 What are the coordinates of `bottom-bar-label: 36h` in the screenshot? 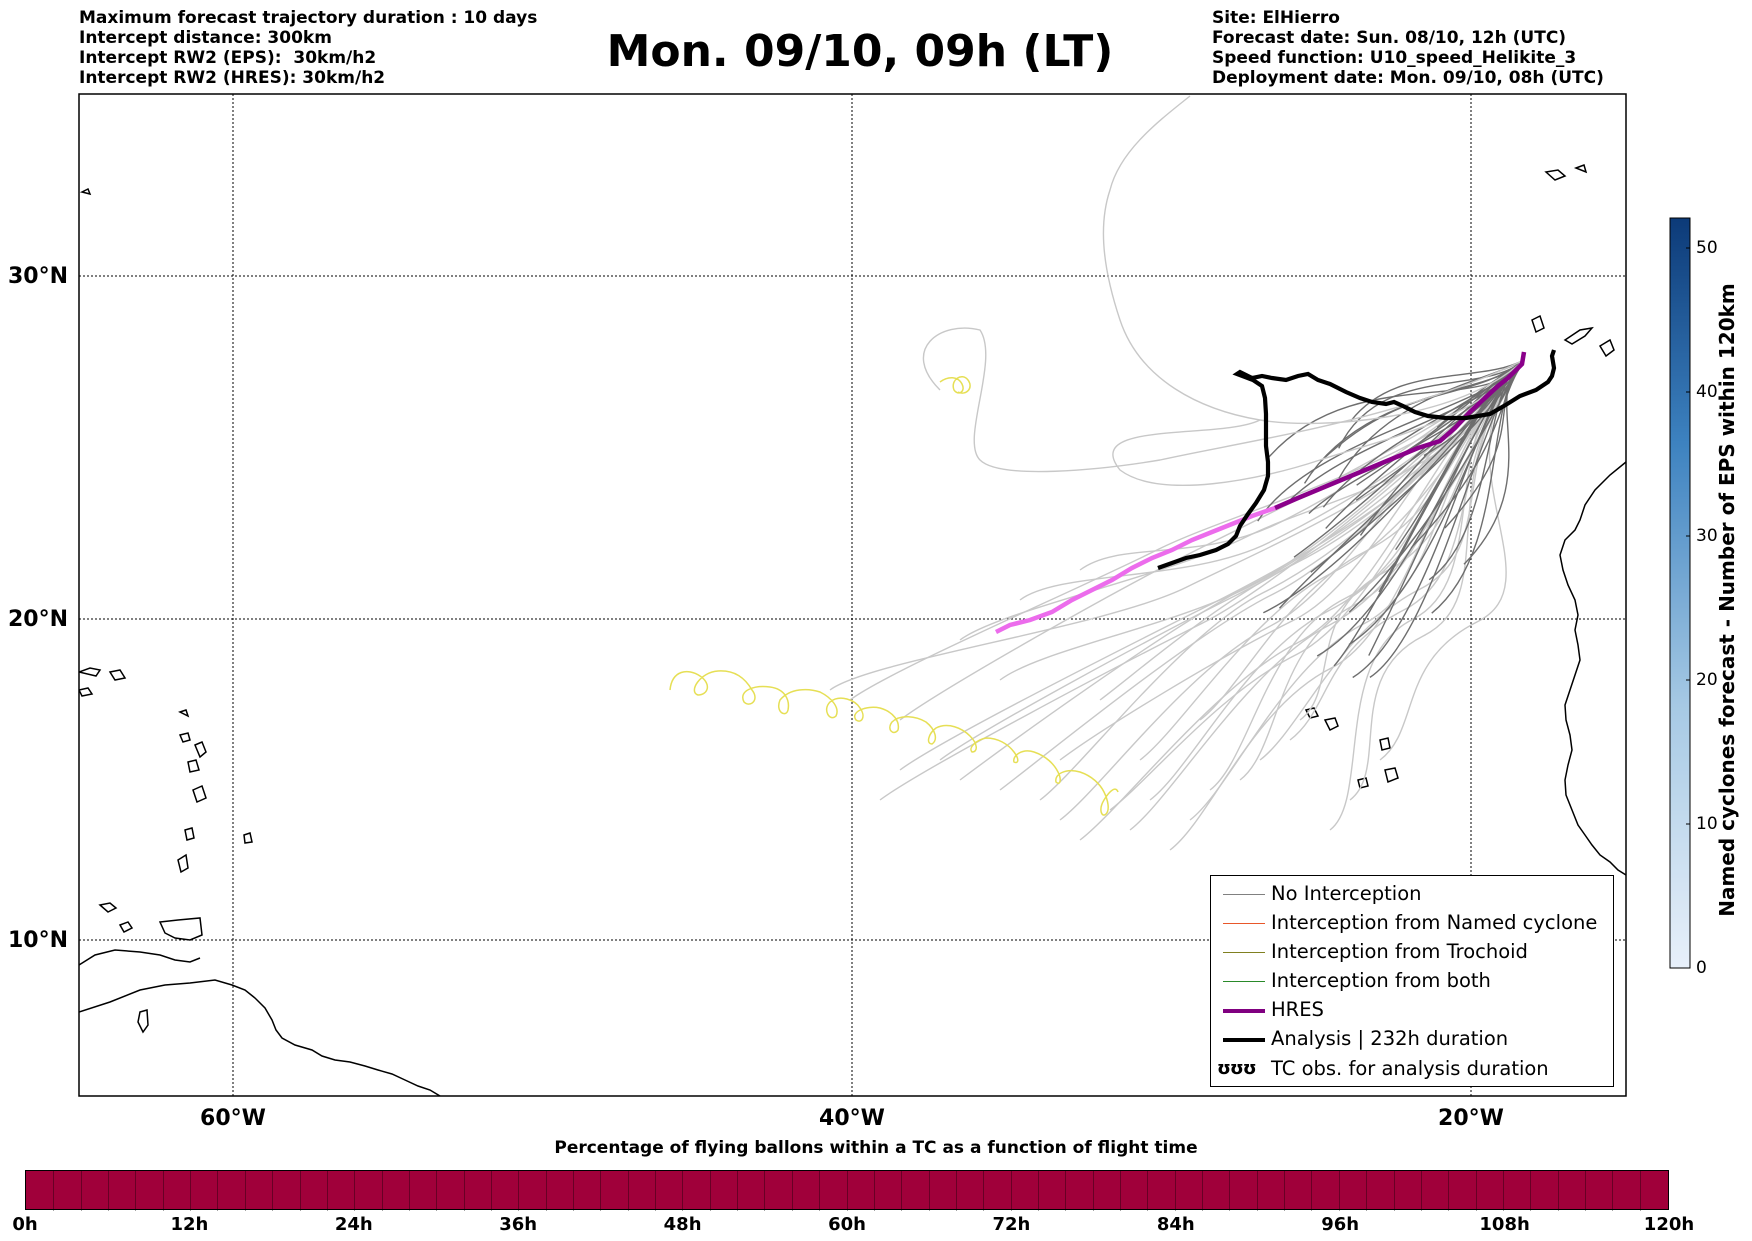 It's located at (518, 1224).